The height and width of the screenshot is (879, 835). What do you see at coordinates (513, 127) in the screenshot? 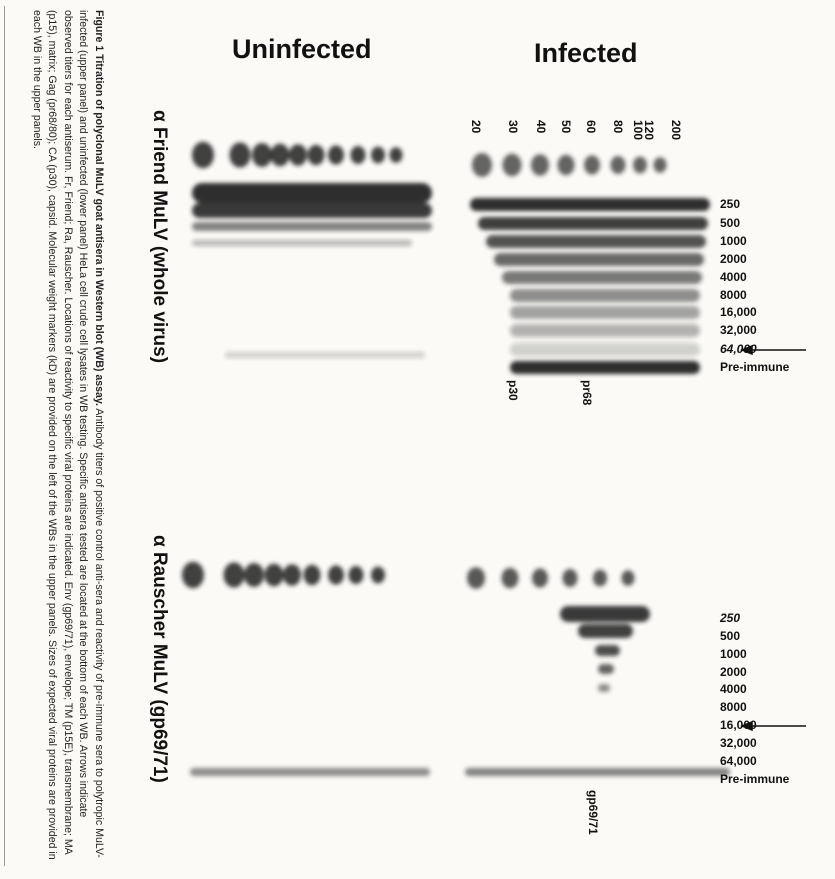
I see `mw-marker: 30` at bounding box center [513, 127].